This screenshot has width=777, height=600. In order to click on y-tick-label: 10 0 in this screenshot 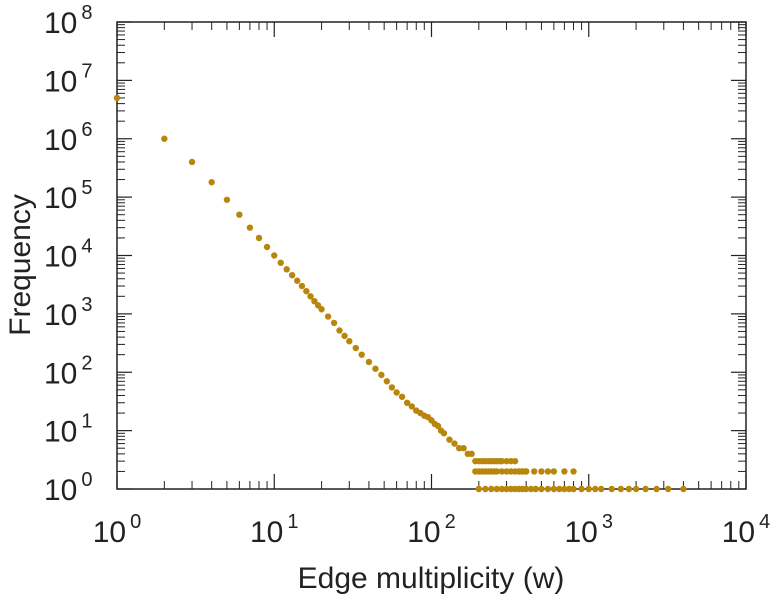, I will do `click(68, 488)`.